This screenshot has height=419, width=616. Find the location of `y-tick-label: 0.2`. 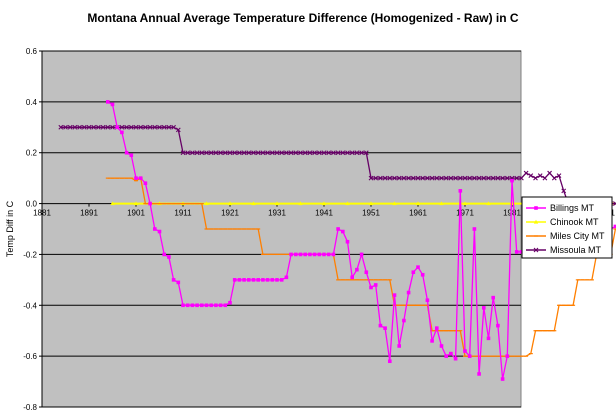

y-tick-label: 0.2 is located at coordinates (32, 153).